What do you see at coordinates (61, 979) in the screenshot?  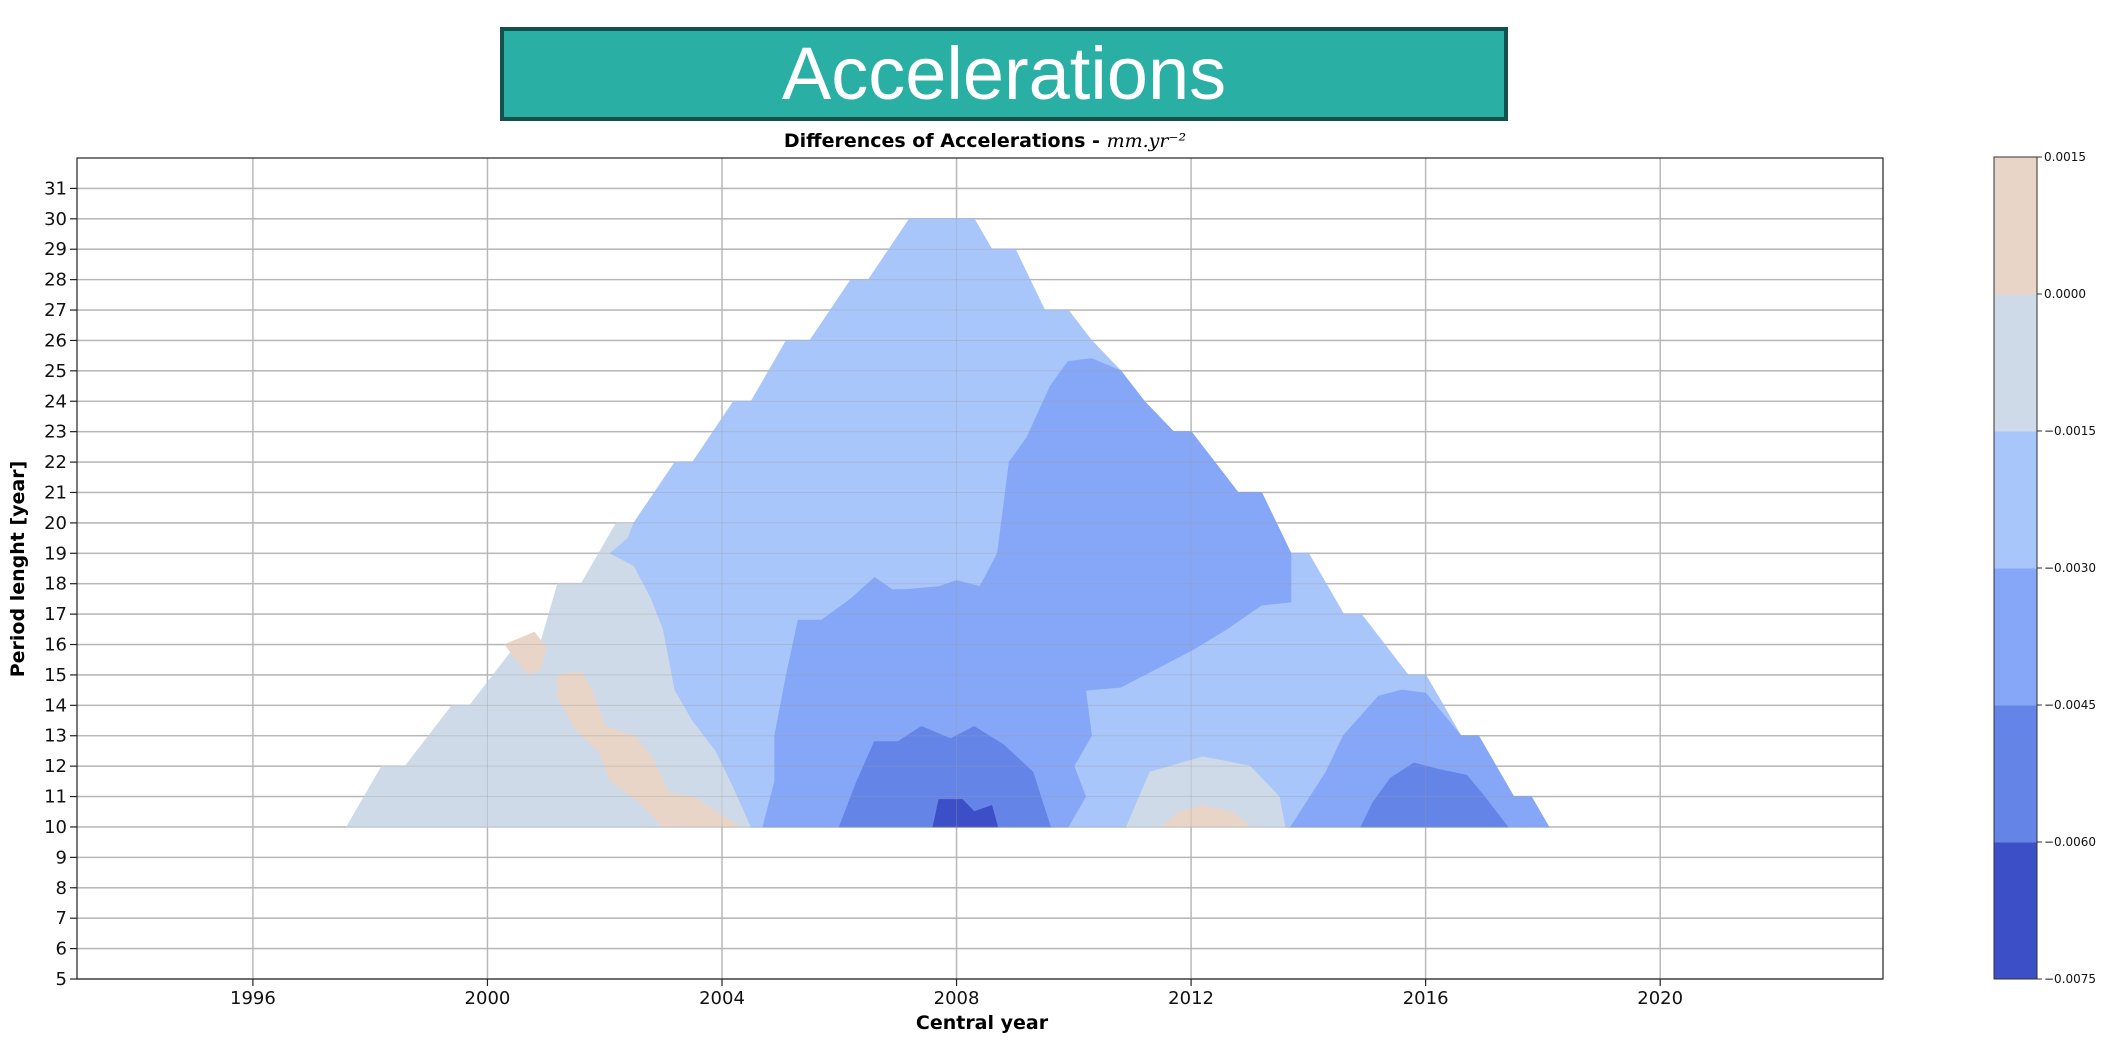 I see `y-tick-label: 5` at bounding box center [61, 979].